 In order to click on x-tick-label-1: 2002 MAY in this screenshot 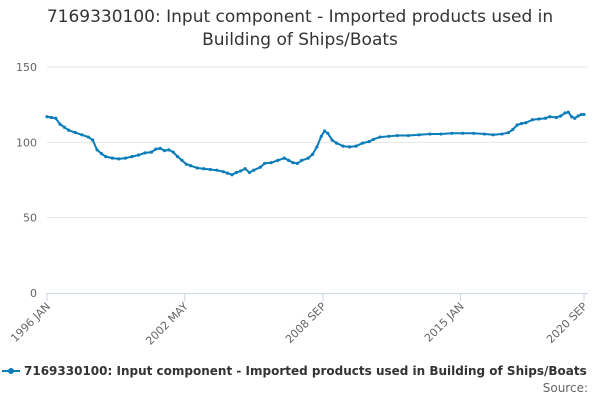, I will do `click(167, 324)`.